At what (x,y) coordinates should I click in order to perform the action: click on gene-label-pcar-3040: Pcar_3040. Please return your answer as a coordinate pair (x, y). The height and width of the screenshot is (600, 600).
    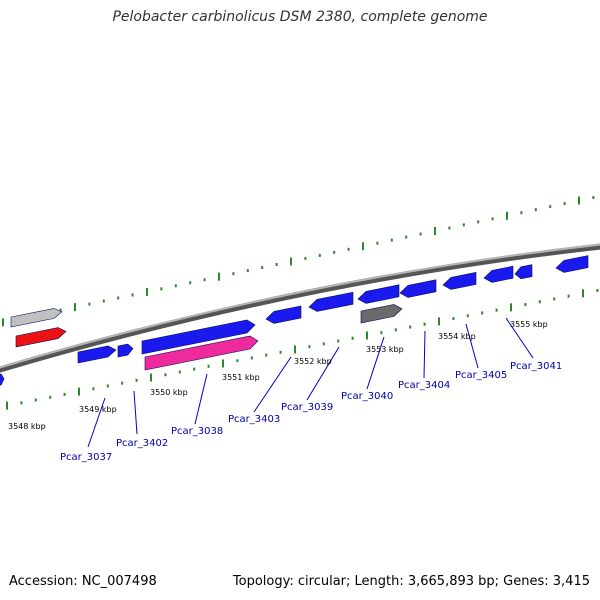
    Looking at the image, I should click on (367, 396).